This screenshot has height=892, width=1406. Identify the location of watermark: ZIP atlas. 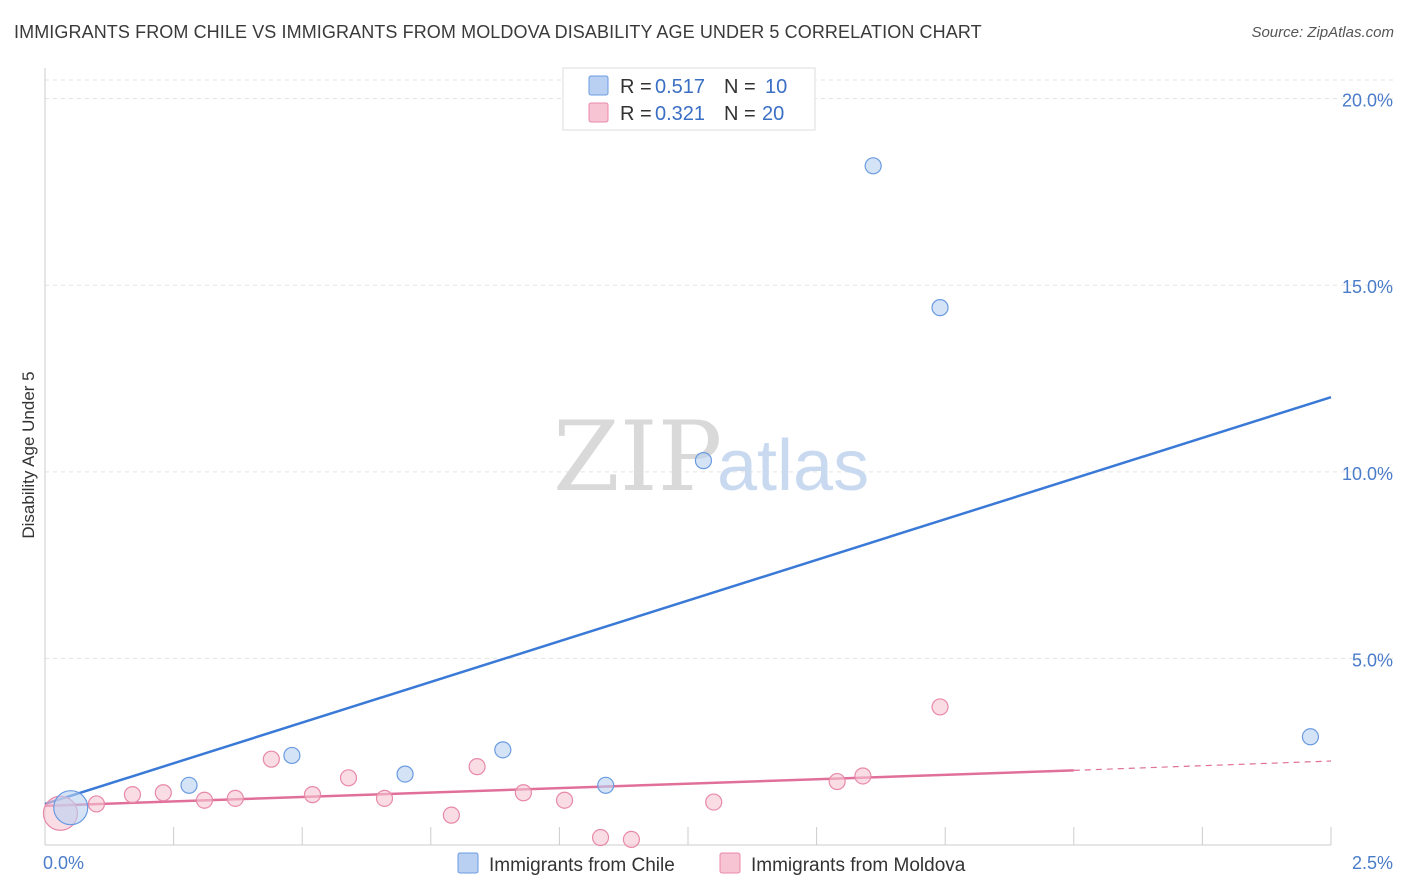
(711, 457).